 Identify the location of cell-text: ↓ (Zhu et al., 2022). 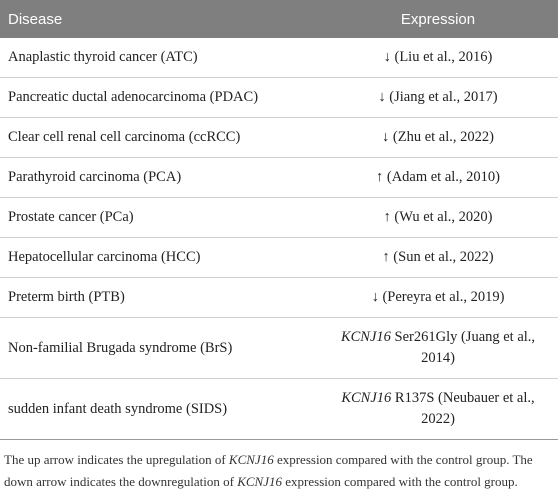
(438, 137).